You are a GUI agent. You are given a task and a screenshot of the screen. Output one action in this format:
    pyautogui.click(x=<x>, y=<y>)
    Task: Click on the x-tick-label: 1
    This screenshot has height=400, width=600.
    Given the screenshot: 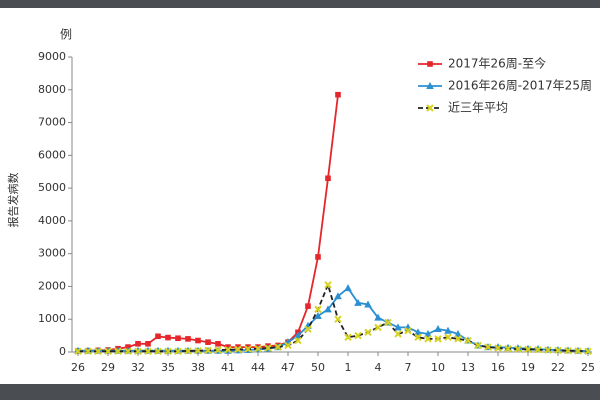 What is the action you would take?
    pyautogui.click(x=348, y=367)
    